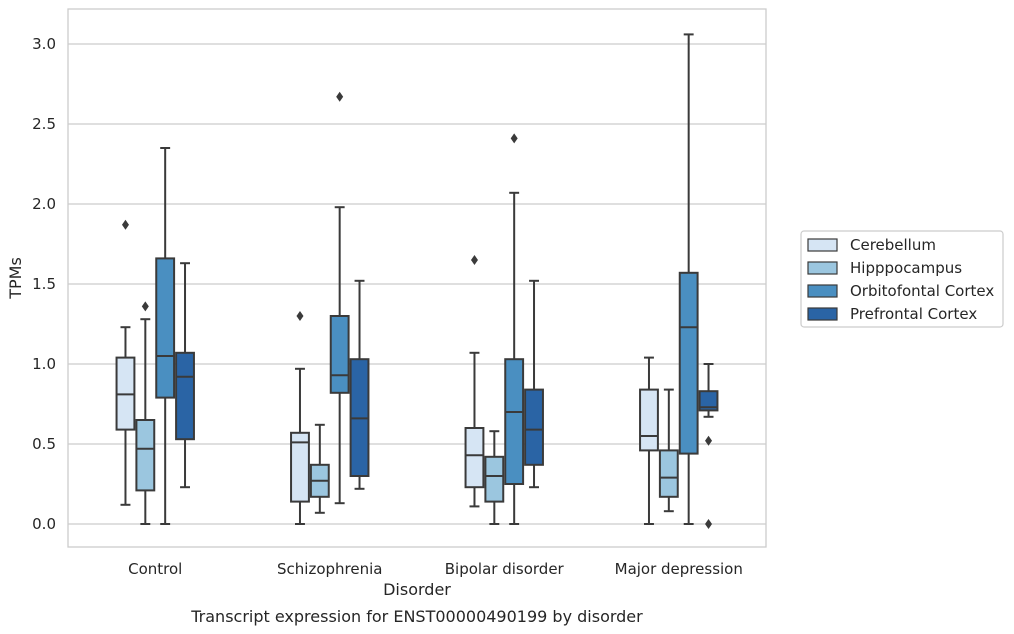 Image resolution: width=1014 pixels, height=634 pixels. What do you see at coordinates (44, 204) in the screenshot?
I see `y-tick-label: 2.0` at bounding box center [44, 204].